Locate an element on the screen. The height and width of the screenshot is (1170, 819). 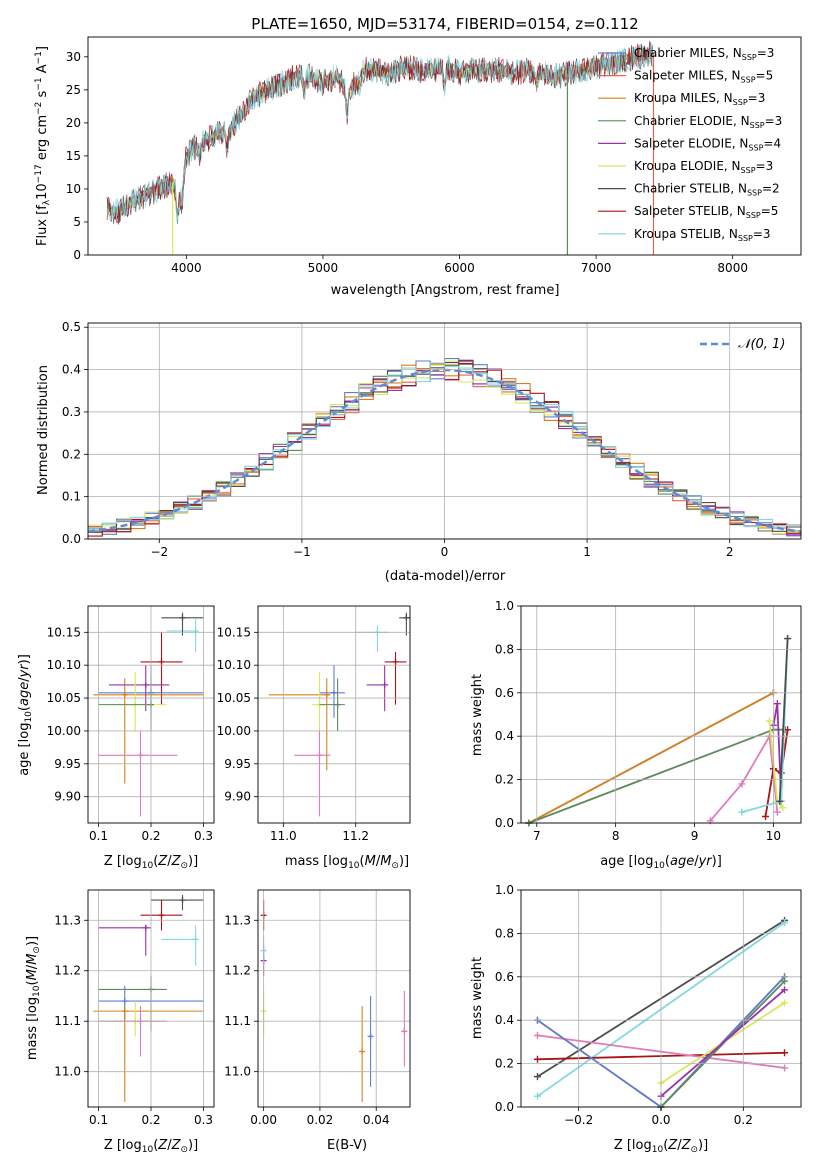
mass-weight-vs-age-xtick-label-0: 7 is located at coordinates (537, 836).